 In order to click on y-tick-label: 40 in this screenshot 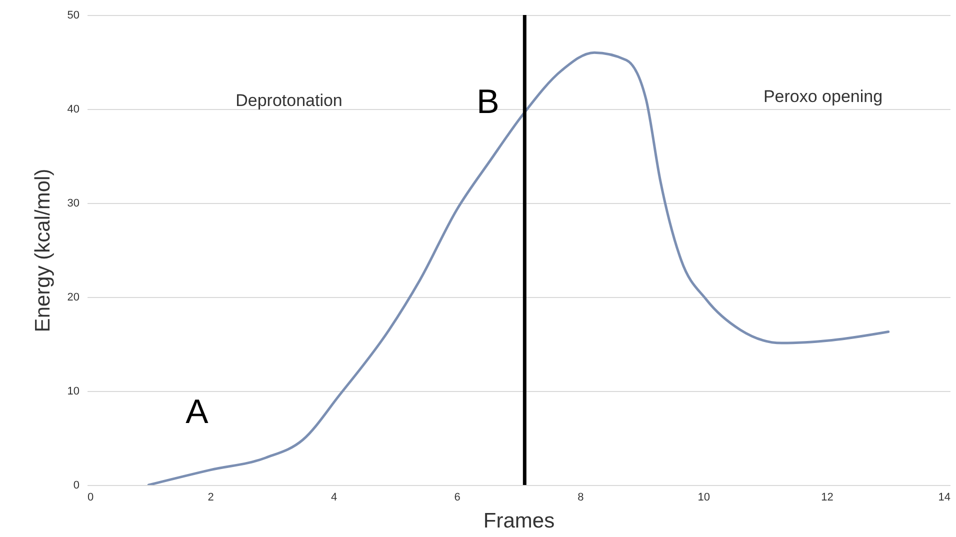, I will do `click(73, 110)`.